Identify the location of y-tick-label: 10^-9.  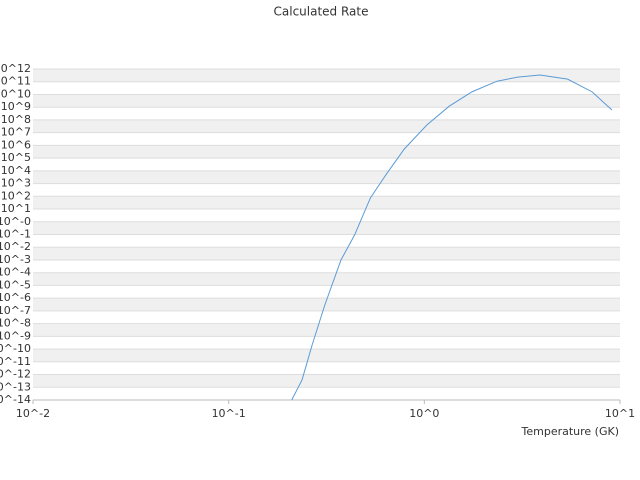
(15, 335).